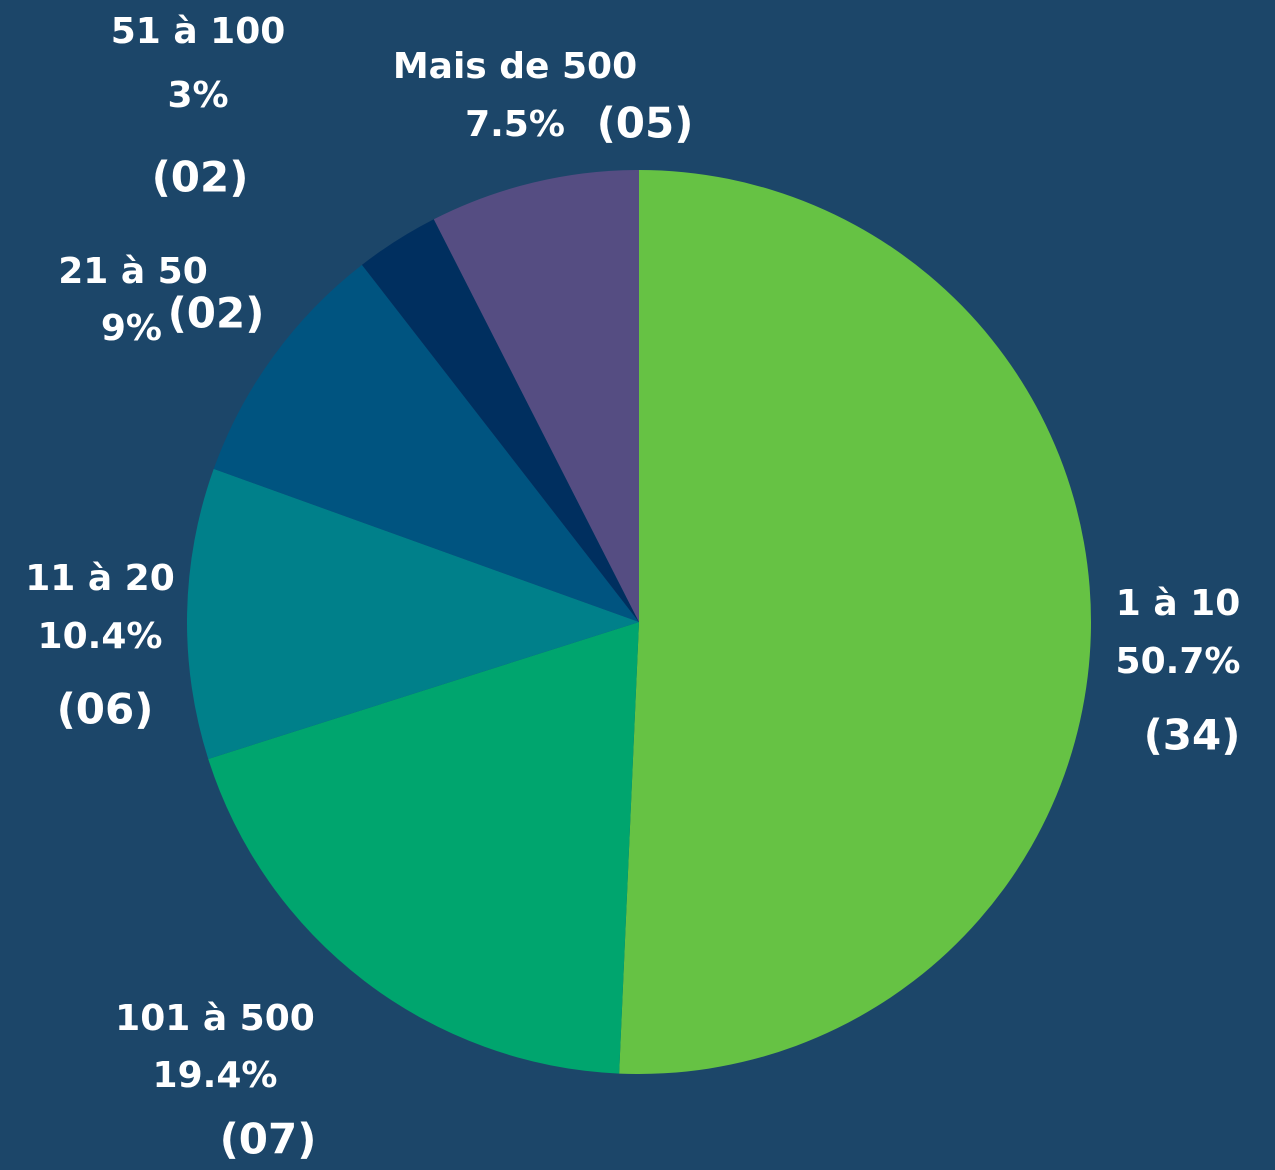  I want to click on slice-name: Mais de 500, so click(515, 66).